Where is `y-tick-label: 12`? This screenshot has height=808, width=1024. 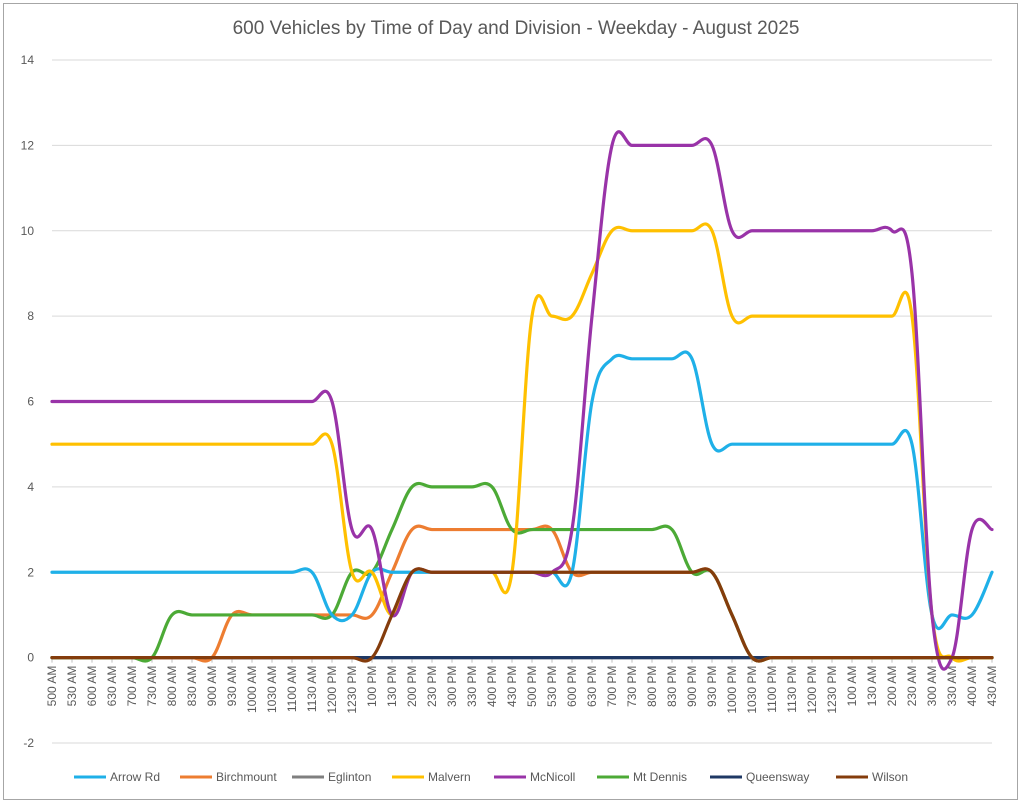
y-tick-label: 12 is located at coordinates (28, 145).